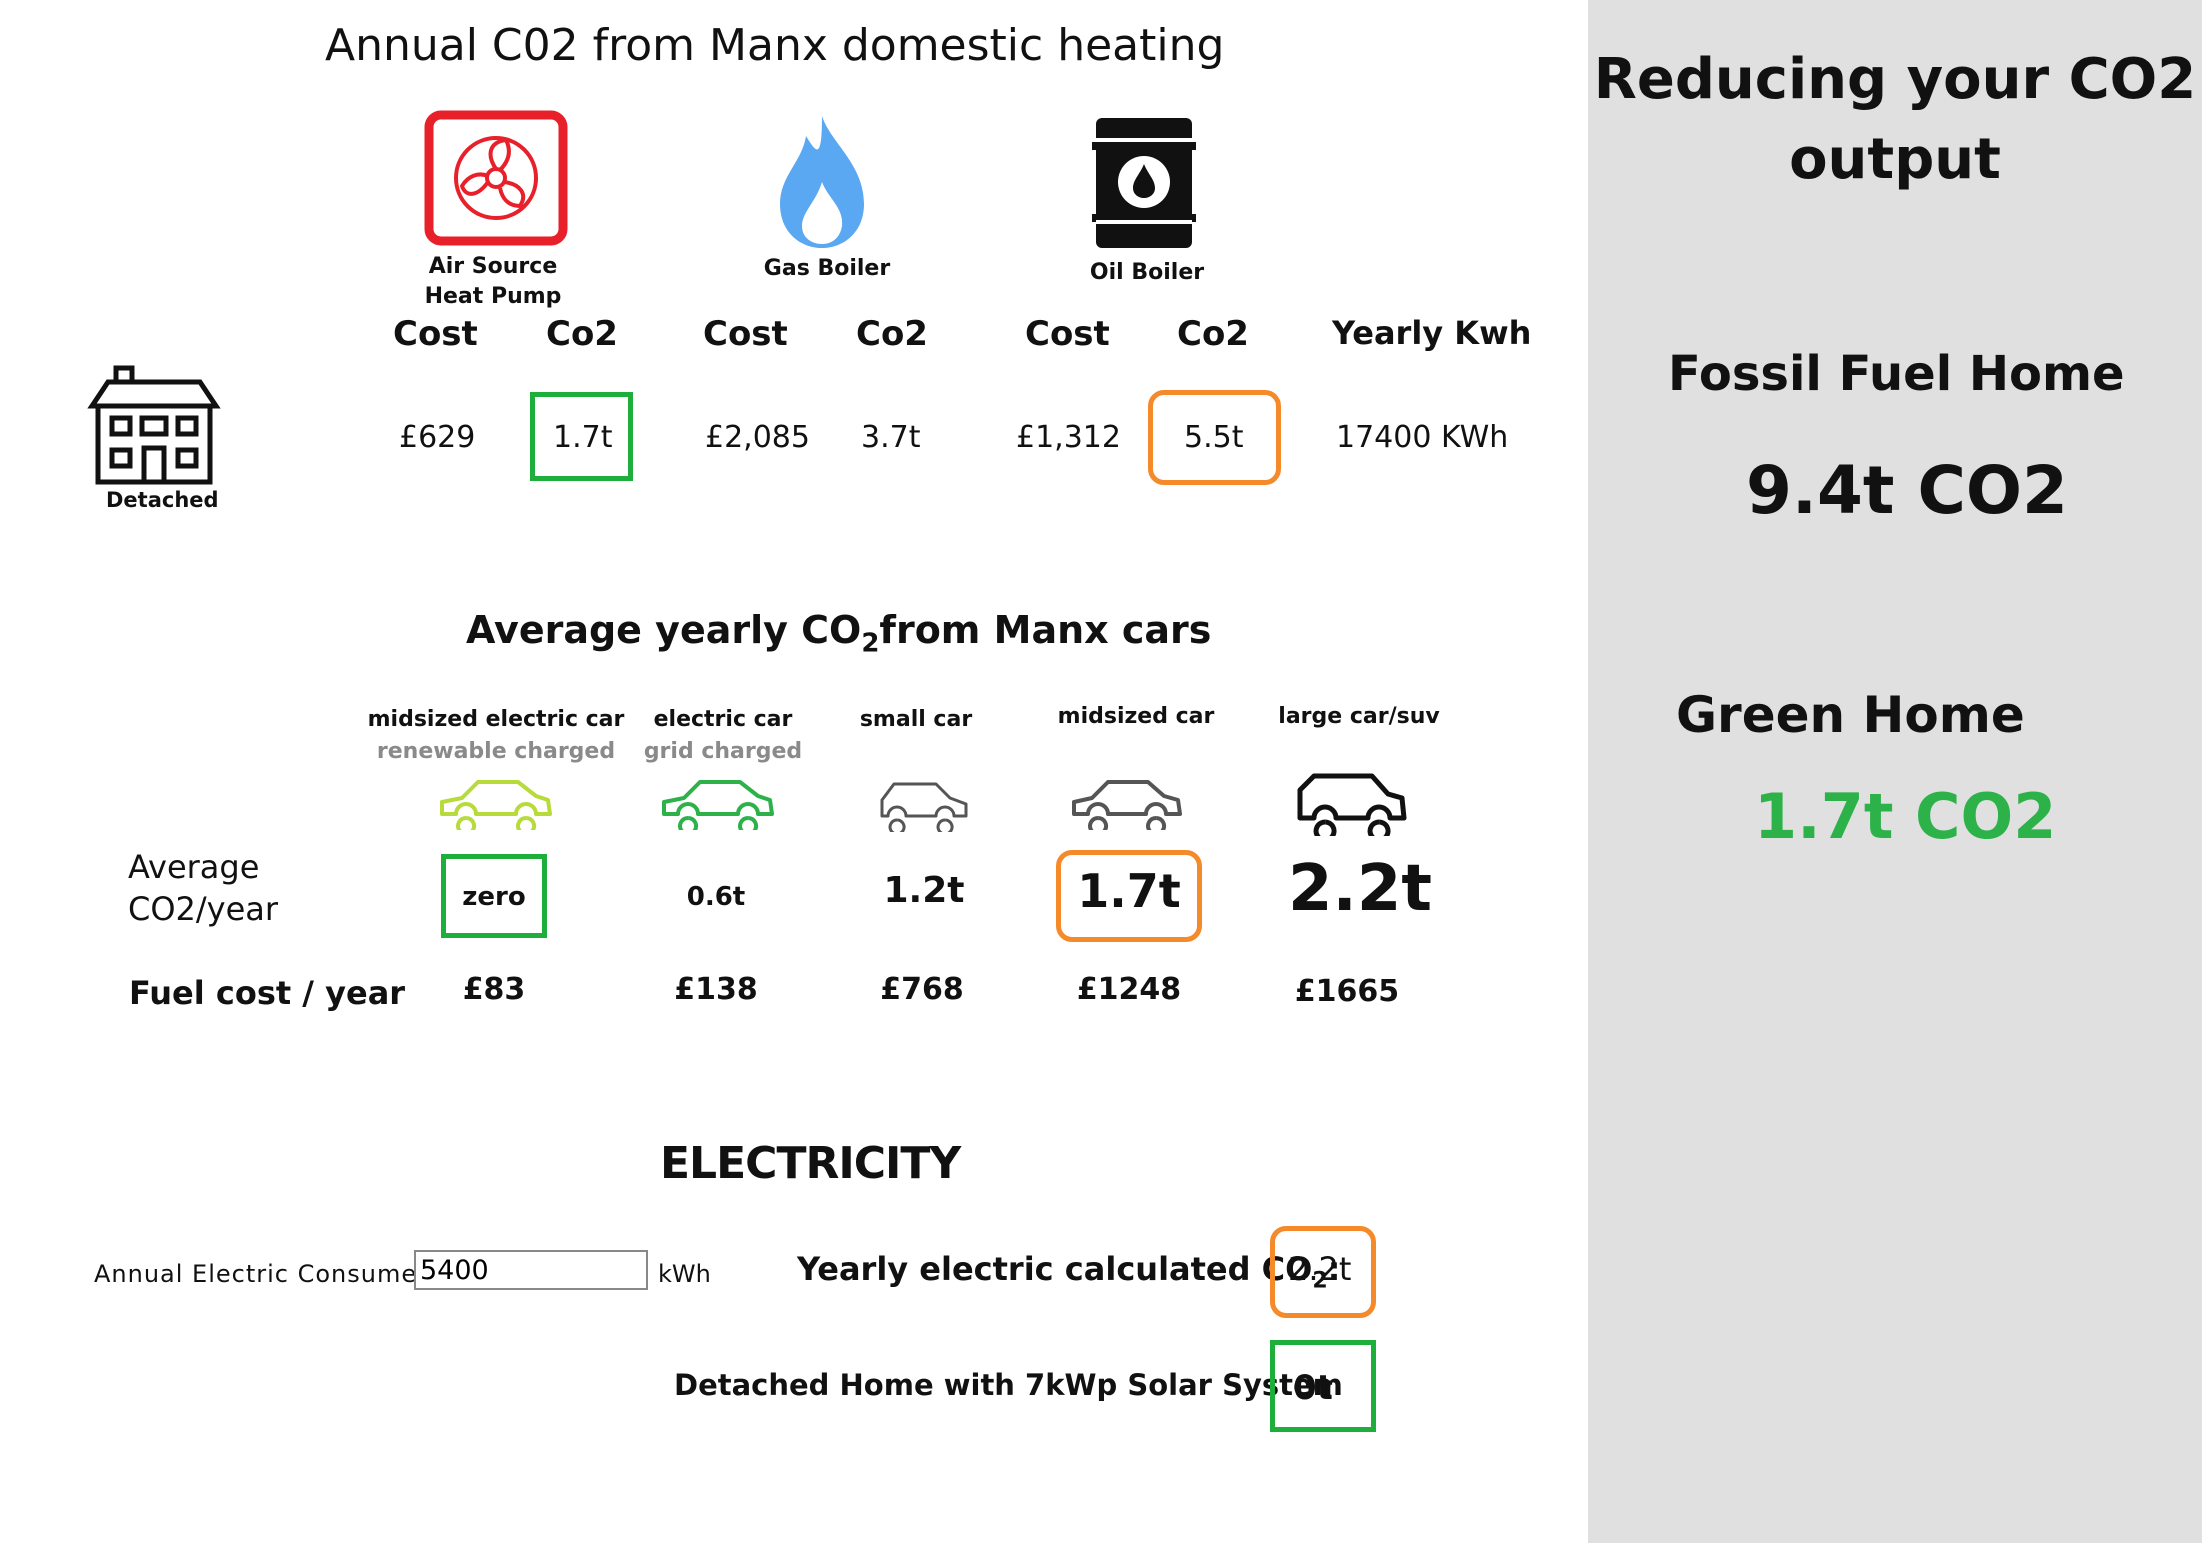  I want to click on fossil-fuel-value: 9.4t CO2, so click(1907, 490).